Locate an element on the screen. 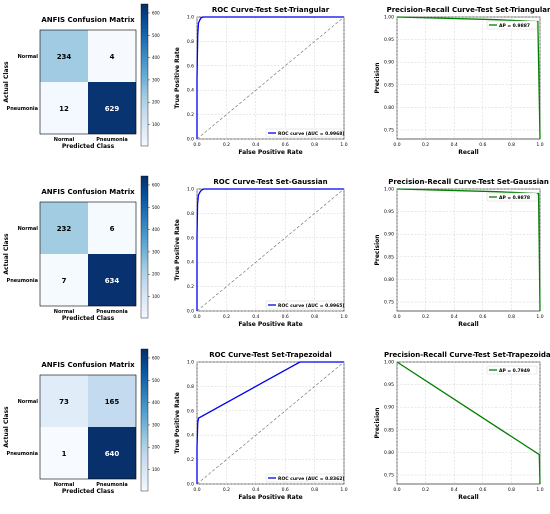 The image size is (550, 514). y-tick-label: 0.90 is located at coordinates (389, 408).